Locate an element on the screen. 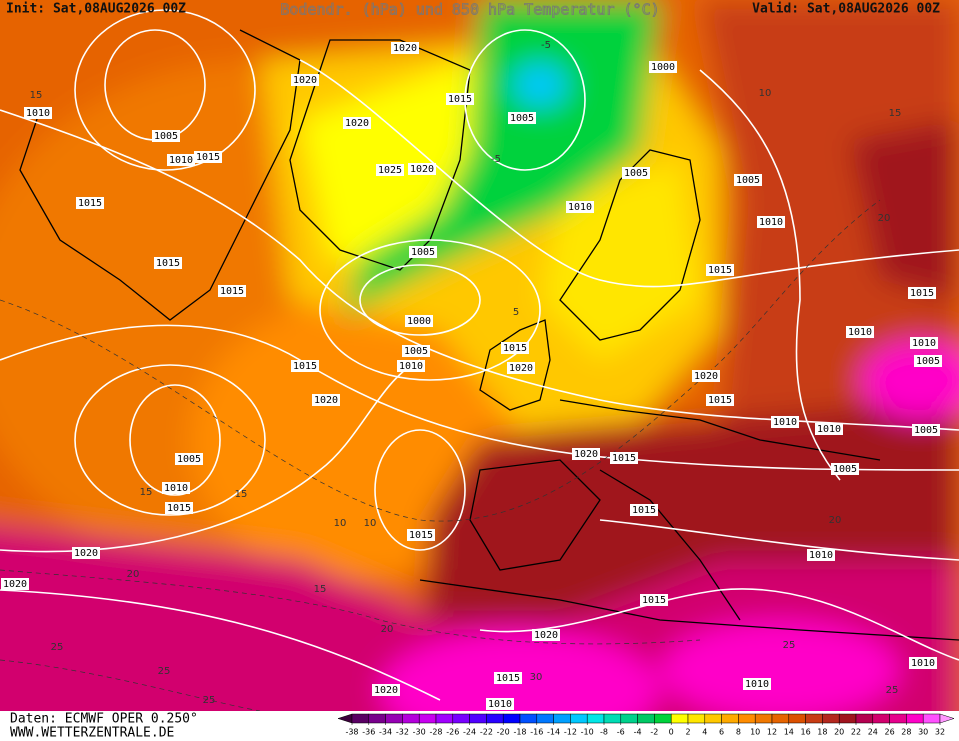 The width and height of the screenshot is (959, 741). colorbar-tick-label: 4 is located at coordinates (704, 732).